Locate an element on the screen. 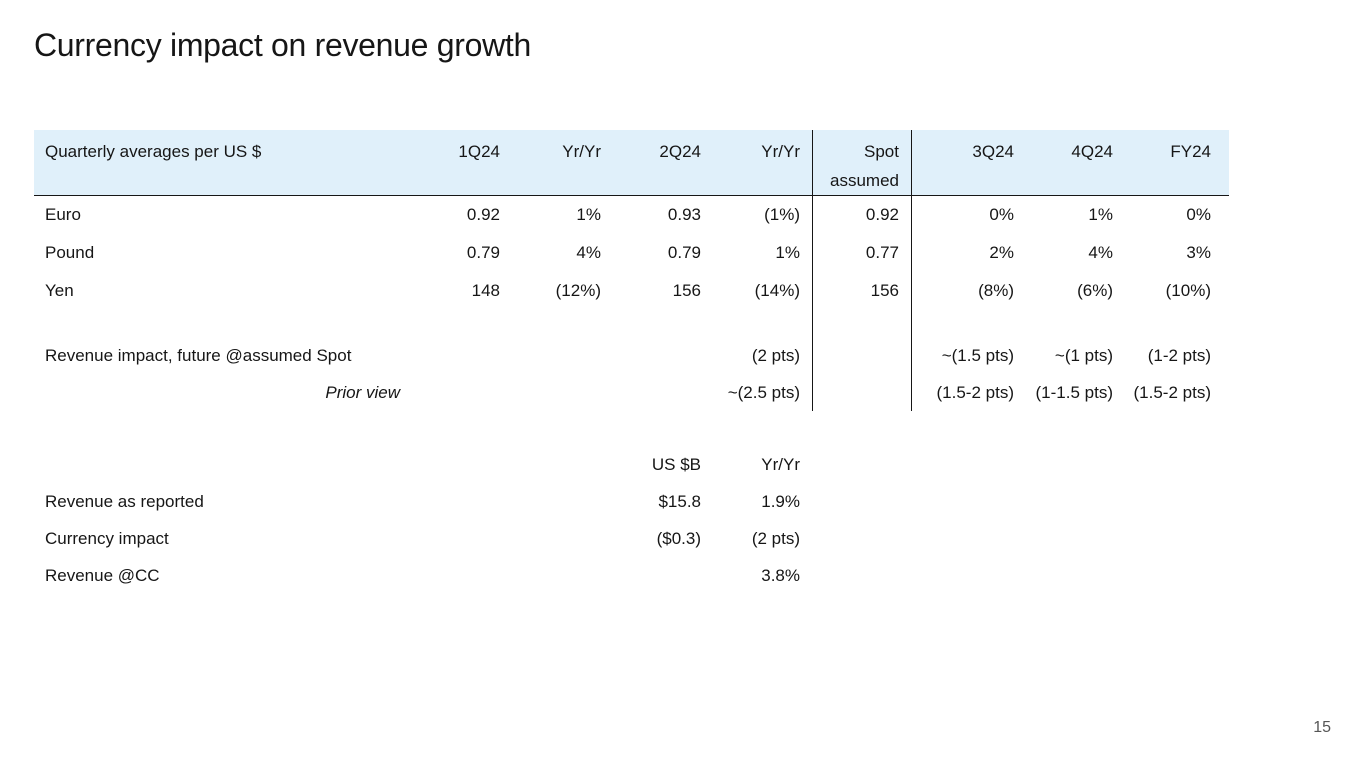  cell-3q24: (8%) is located at coordinates (996, 290).